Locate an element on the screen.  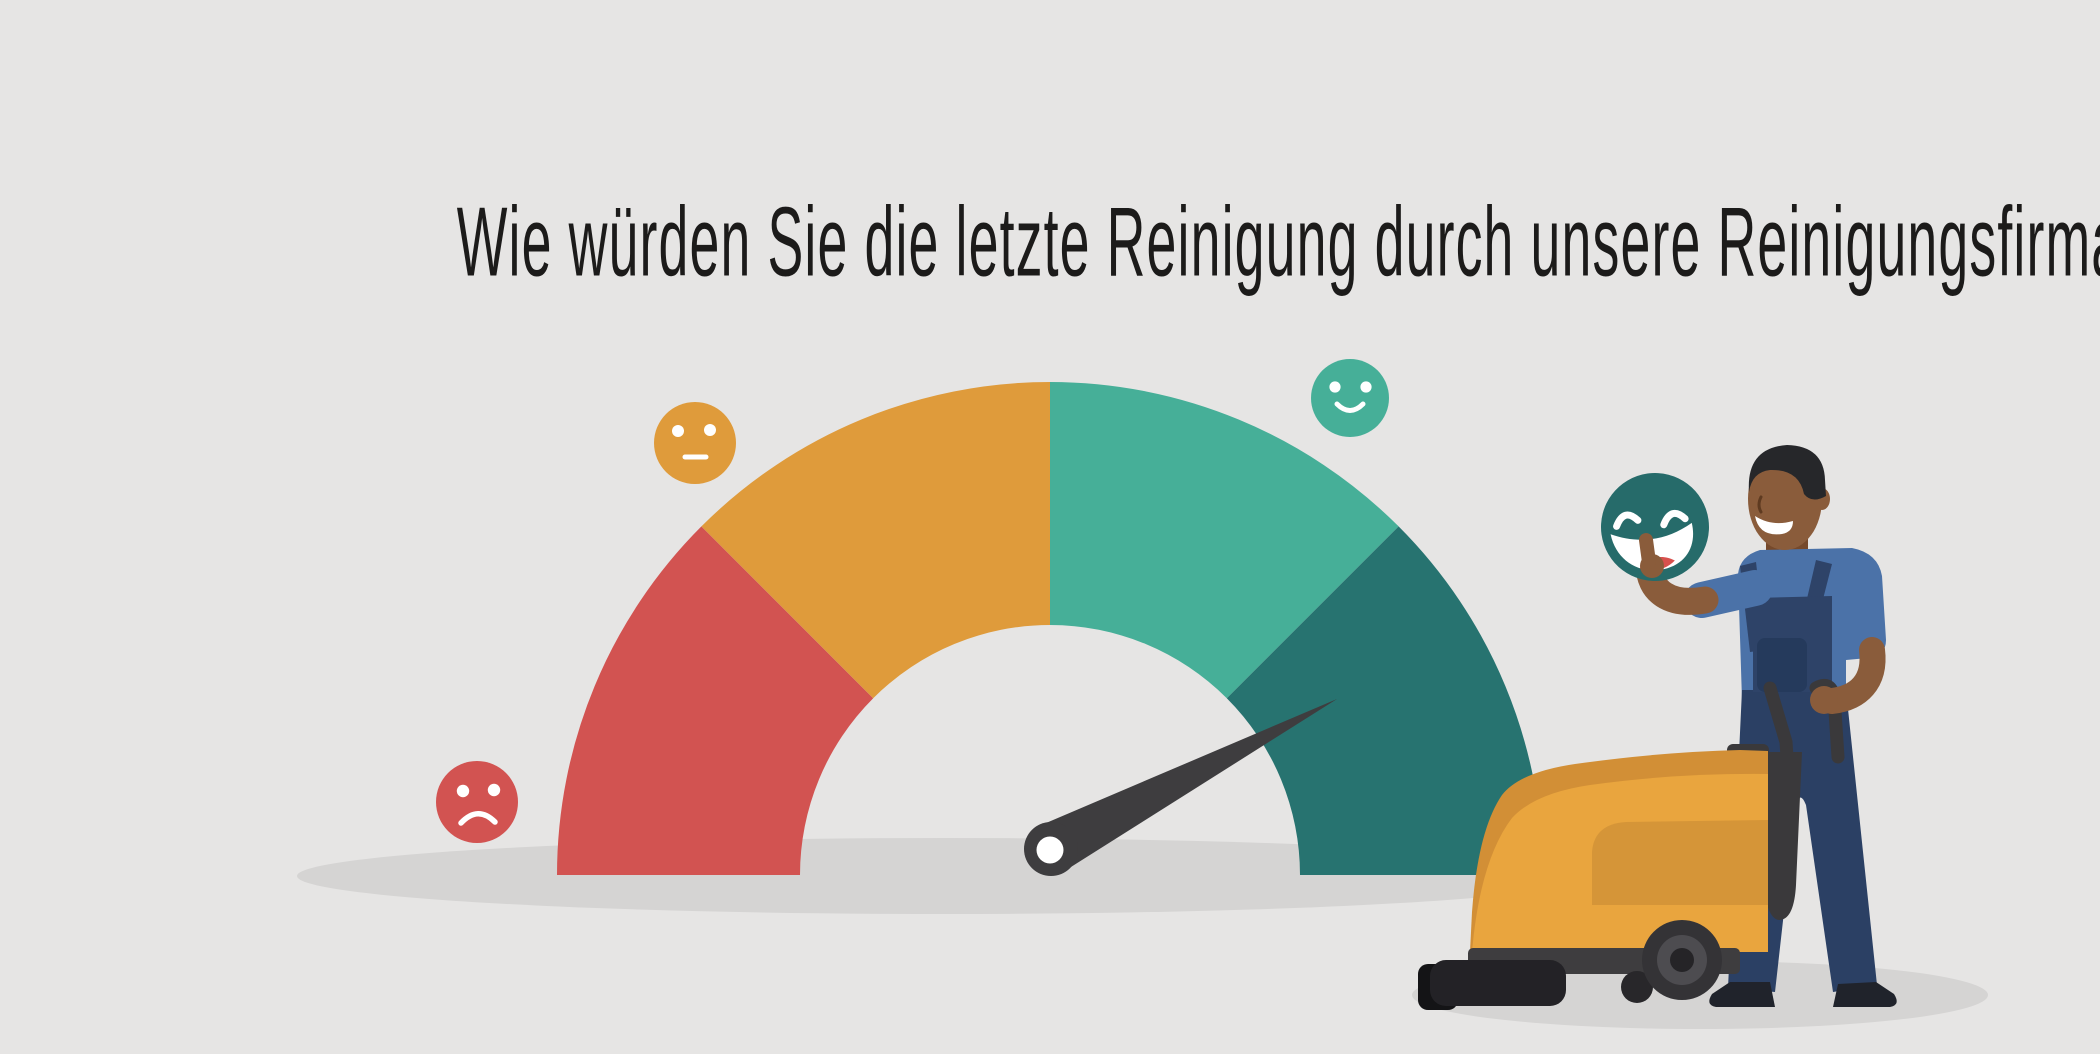
bib-pocket is located at coordinates (1782, 665).